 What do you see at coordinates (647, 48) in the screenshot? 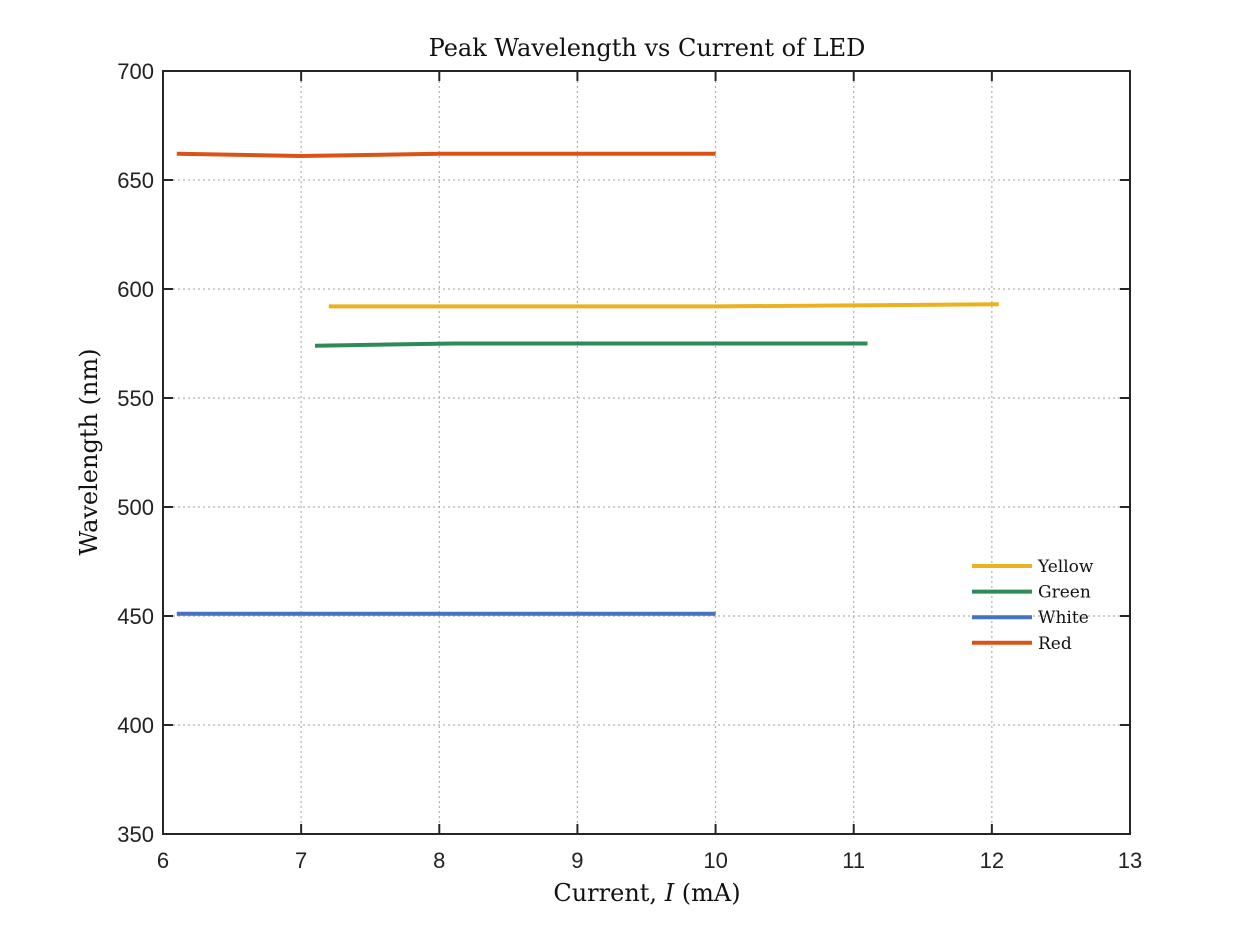
I see `chart-title: Peak Wavelength vs Current of LED` at bounding box center [647, 48].